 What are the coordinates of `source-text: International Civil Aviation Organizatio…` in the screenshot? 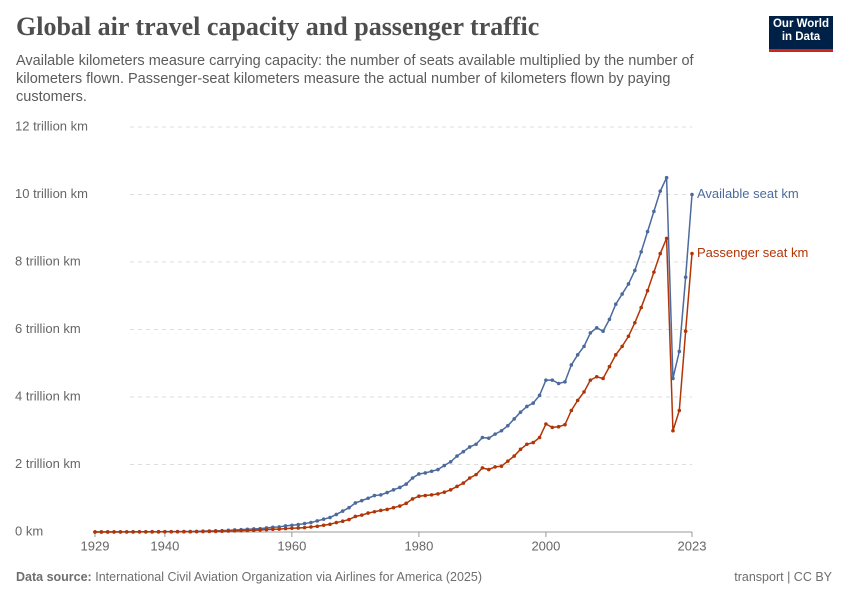 It's located at (288, 577).